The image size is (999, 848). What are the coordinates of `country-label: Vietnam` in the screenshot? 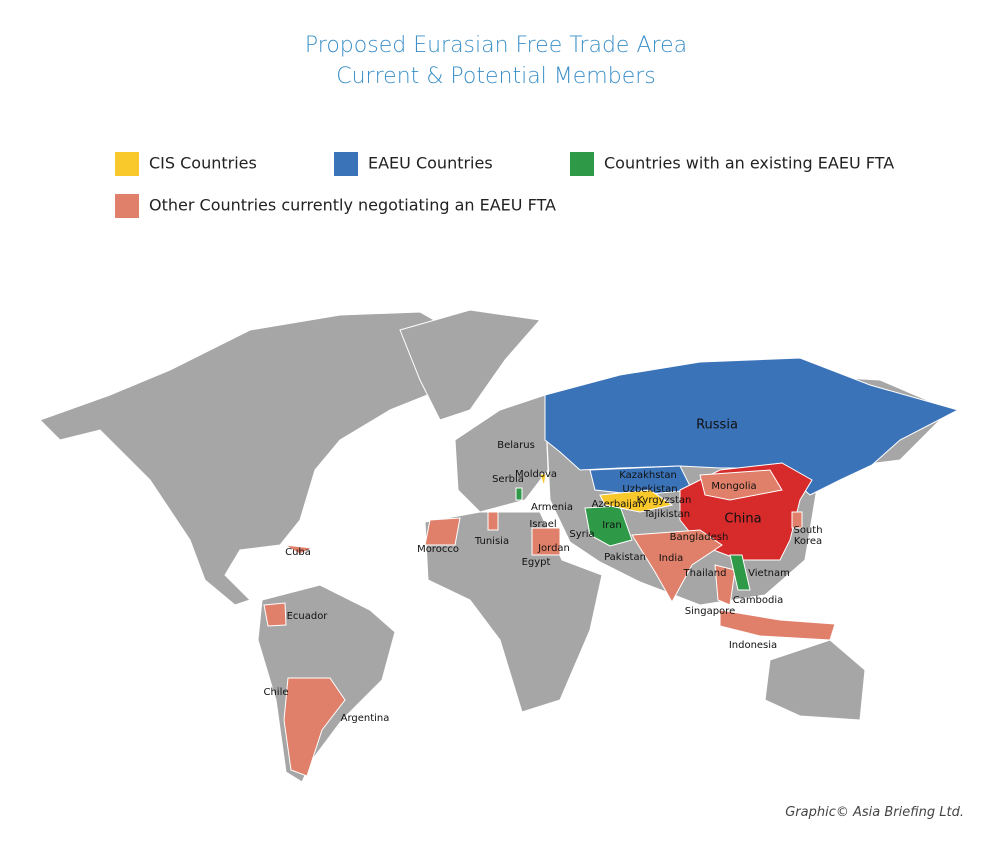 It's located at (769, 573).